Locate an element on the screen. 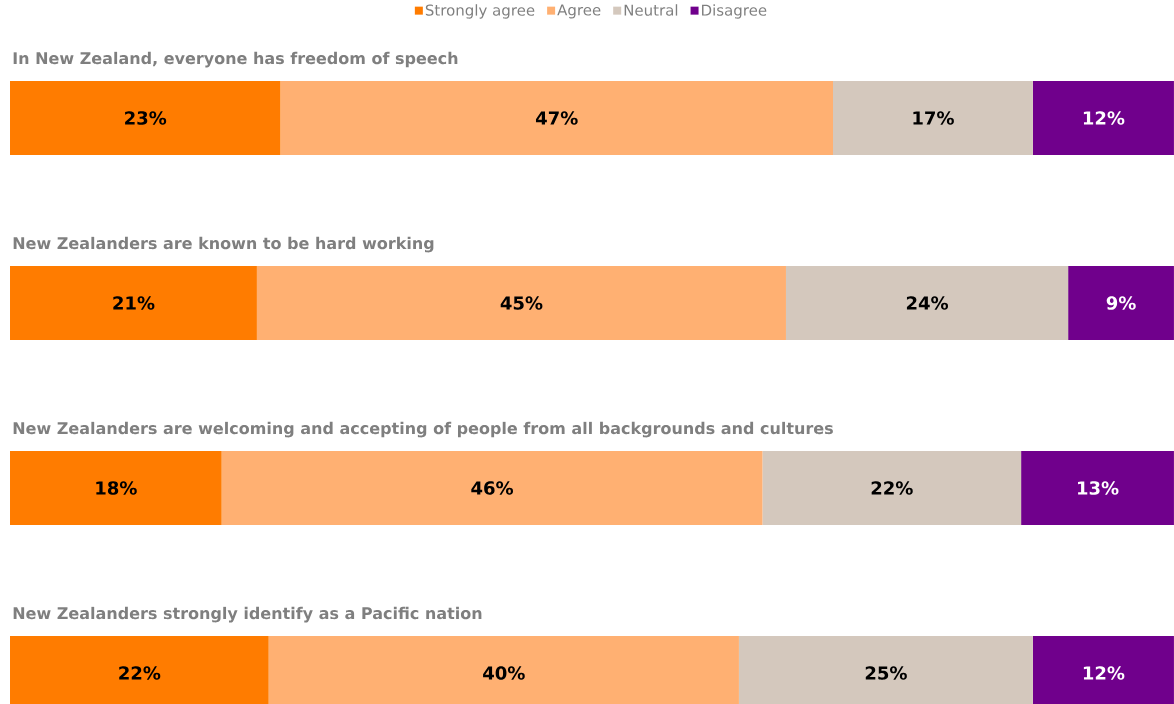 This screenshot has width=1174, height=704. legend-label: Agree is located at coordinates (579, 11).